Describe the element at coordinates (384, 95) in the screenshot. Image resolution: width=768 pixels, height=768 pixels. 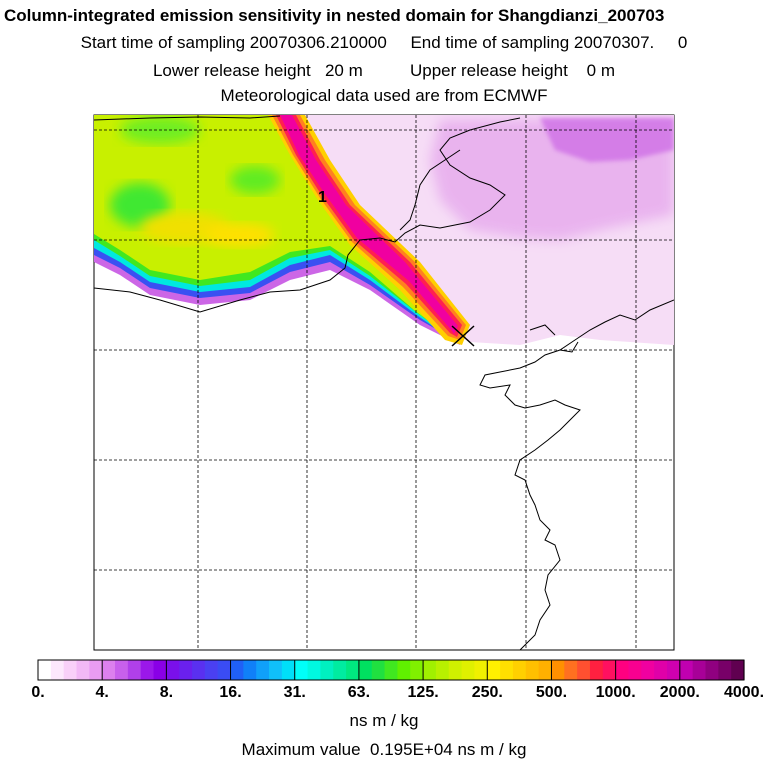
I see `meteo-source: Meteorological data used are from ECMWF` at that location.